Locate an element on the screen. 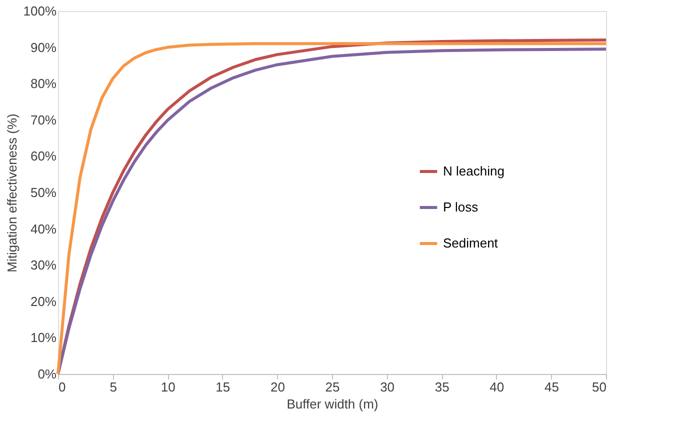 This screenshot has height=438, width=673. y-tick-label: 70% is located at coordinates (43, 120).